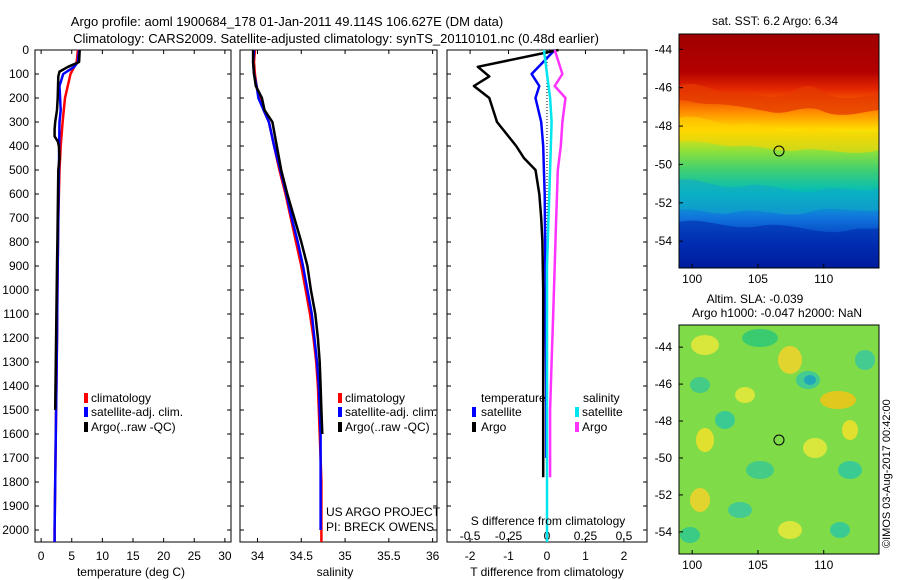 This screenshot has height=580, width=900. I want to click on x-tick-label: 1, so click(585, 556).